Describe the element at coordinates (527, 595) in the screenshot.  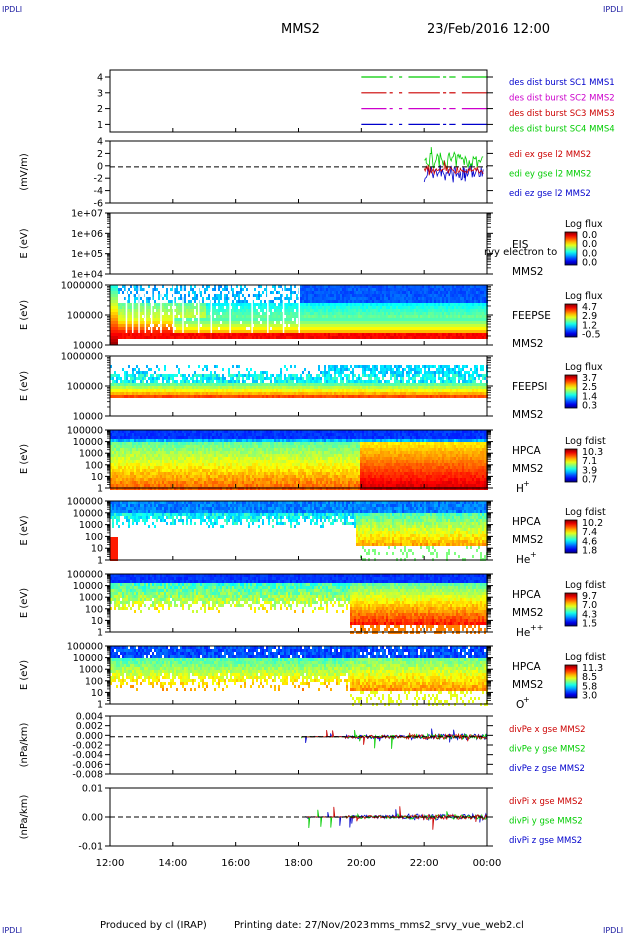
I see `hpca_hepp-instrument: HPCA` at that location.